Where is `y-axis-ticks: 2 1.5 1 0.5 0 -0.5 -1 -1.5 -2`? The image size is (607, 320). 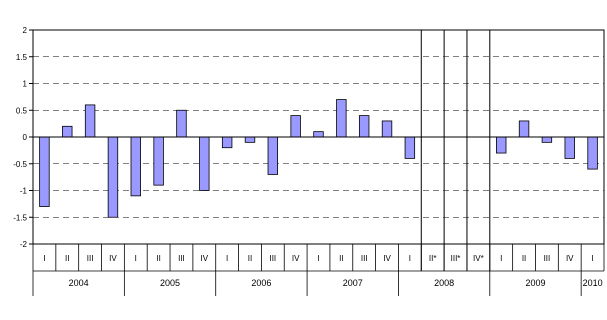 y-axis-ticks: 2 1.5 1 0.5 0 -0.5 -1 -1.5 -2 is located at coordinates (23, 137).